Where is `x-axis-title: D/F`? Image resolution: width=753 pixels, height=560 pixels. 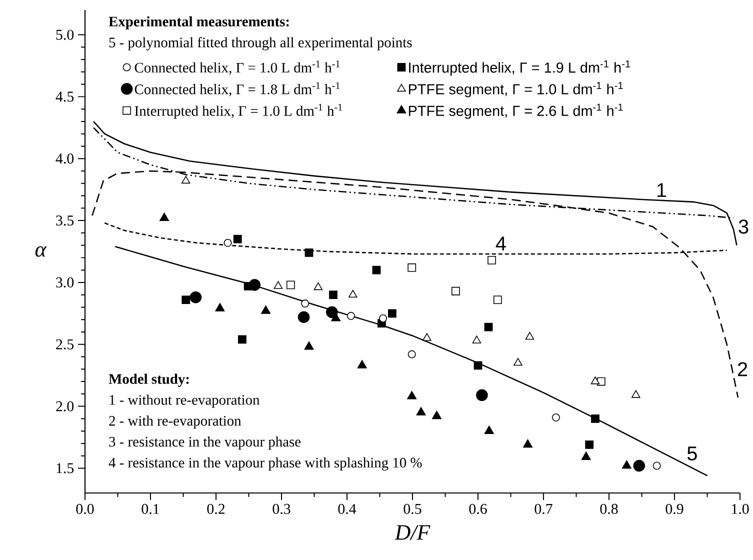 x-axis-title: D/F is located at coordinates (412, 532).